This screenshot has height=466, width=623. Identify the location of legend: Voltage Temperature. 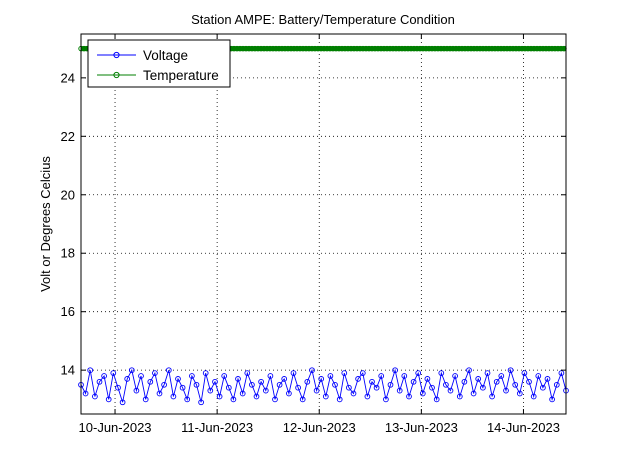
(159, 63).